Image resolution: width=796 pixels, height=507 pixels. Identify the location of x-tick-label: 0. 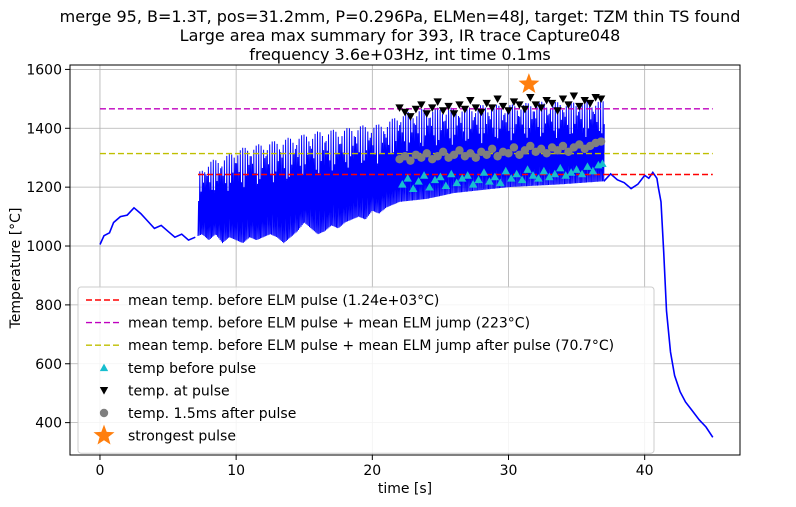
(99, 471).